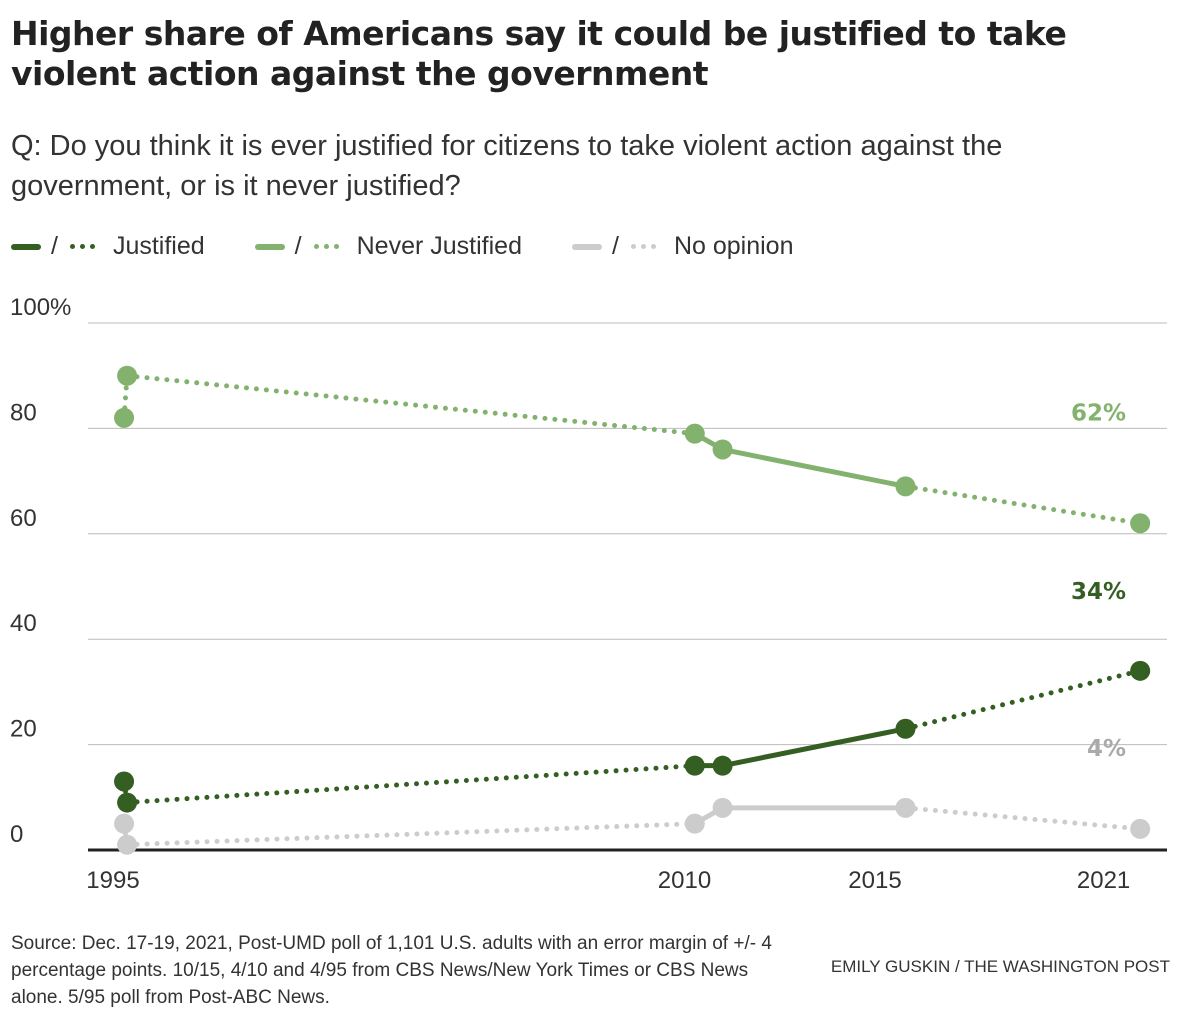  Describe the element at coordinates (158, 246) in the screenshot. I see `legend-label: Justified` at that location.